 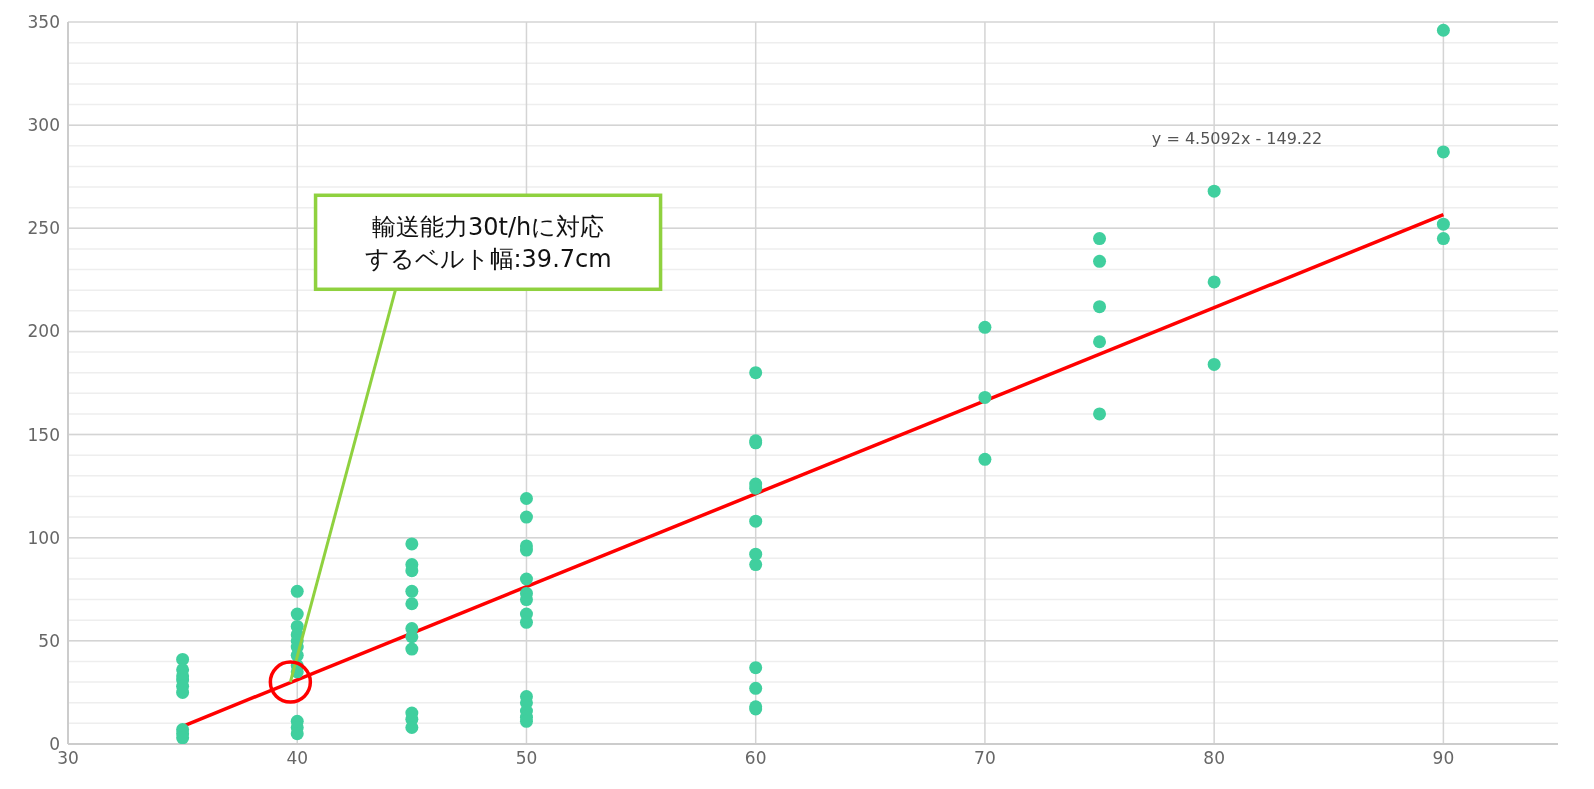 What do you see at coordinates (43, 228) in the screenshot?
I see `y-tick-label: 250` at bounding box center [43, 228].